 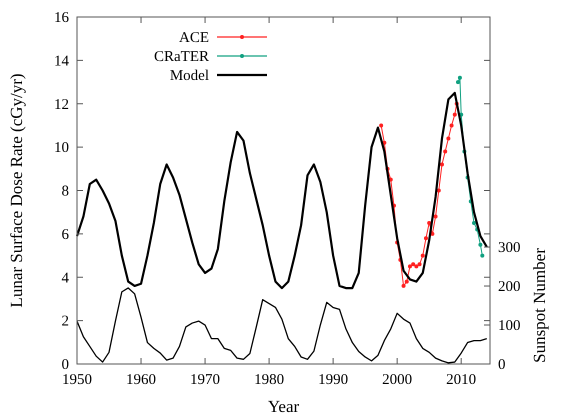 I want to click on y2-tick-label: 300, so click(x=509, y=248).